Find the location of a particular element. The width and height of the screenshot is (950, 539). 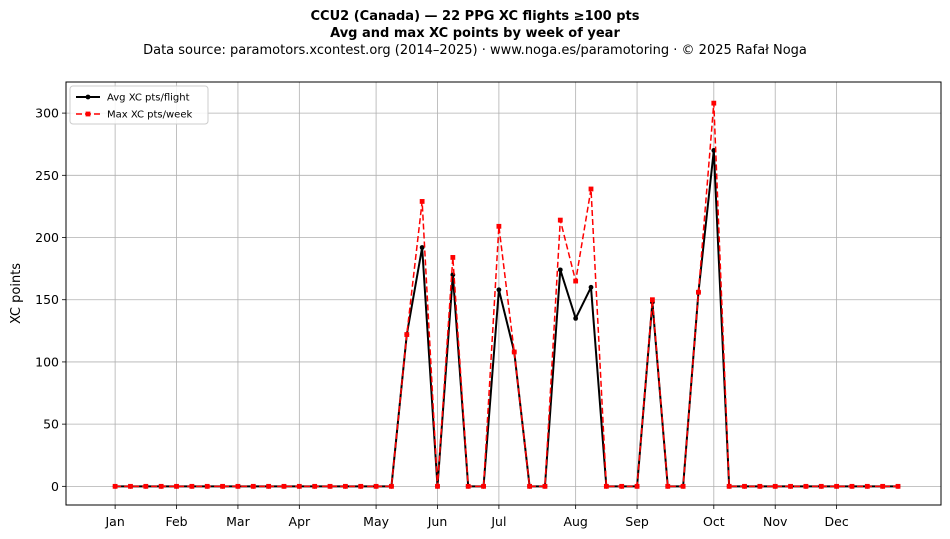

x-tick-label: Nov is located at coordinates (775, 521).